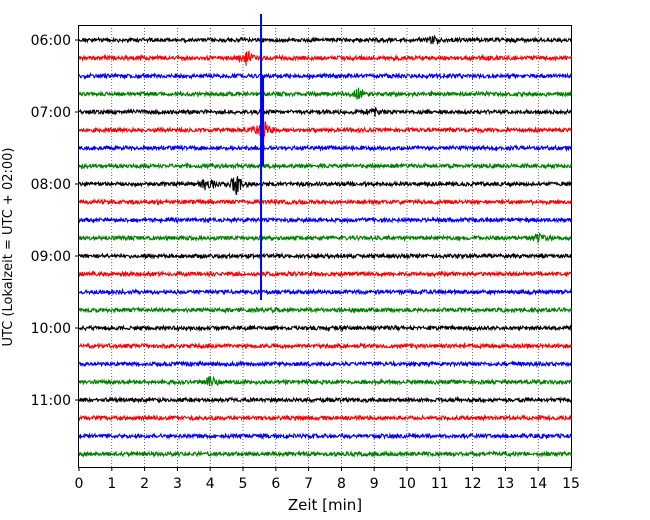 This screenshot has height=520, width=650. What do you see at coordinates (51, 329) in the screenshot?
I see `y-tick-label: 10:00` at bounding box center [51, 329].